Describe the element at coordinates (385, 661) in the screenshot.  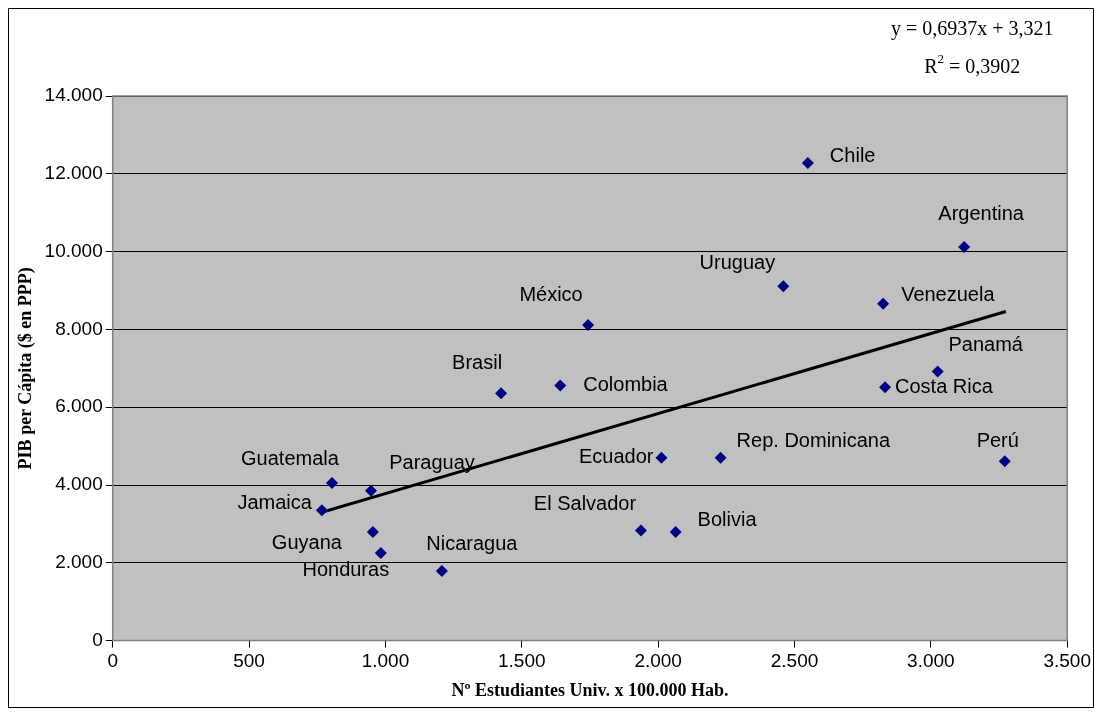
I see `x-tick-label: 1.000` at that location.